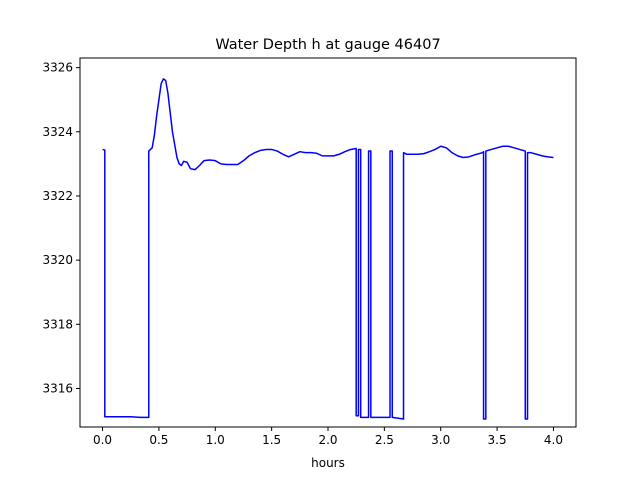  What do you see at coordinates (327, 45) in the screenshot?
I see `chart-title: Water Depth h at gauge 46407` at bounding box center [327, 45].